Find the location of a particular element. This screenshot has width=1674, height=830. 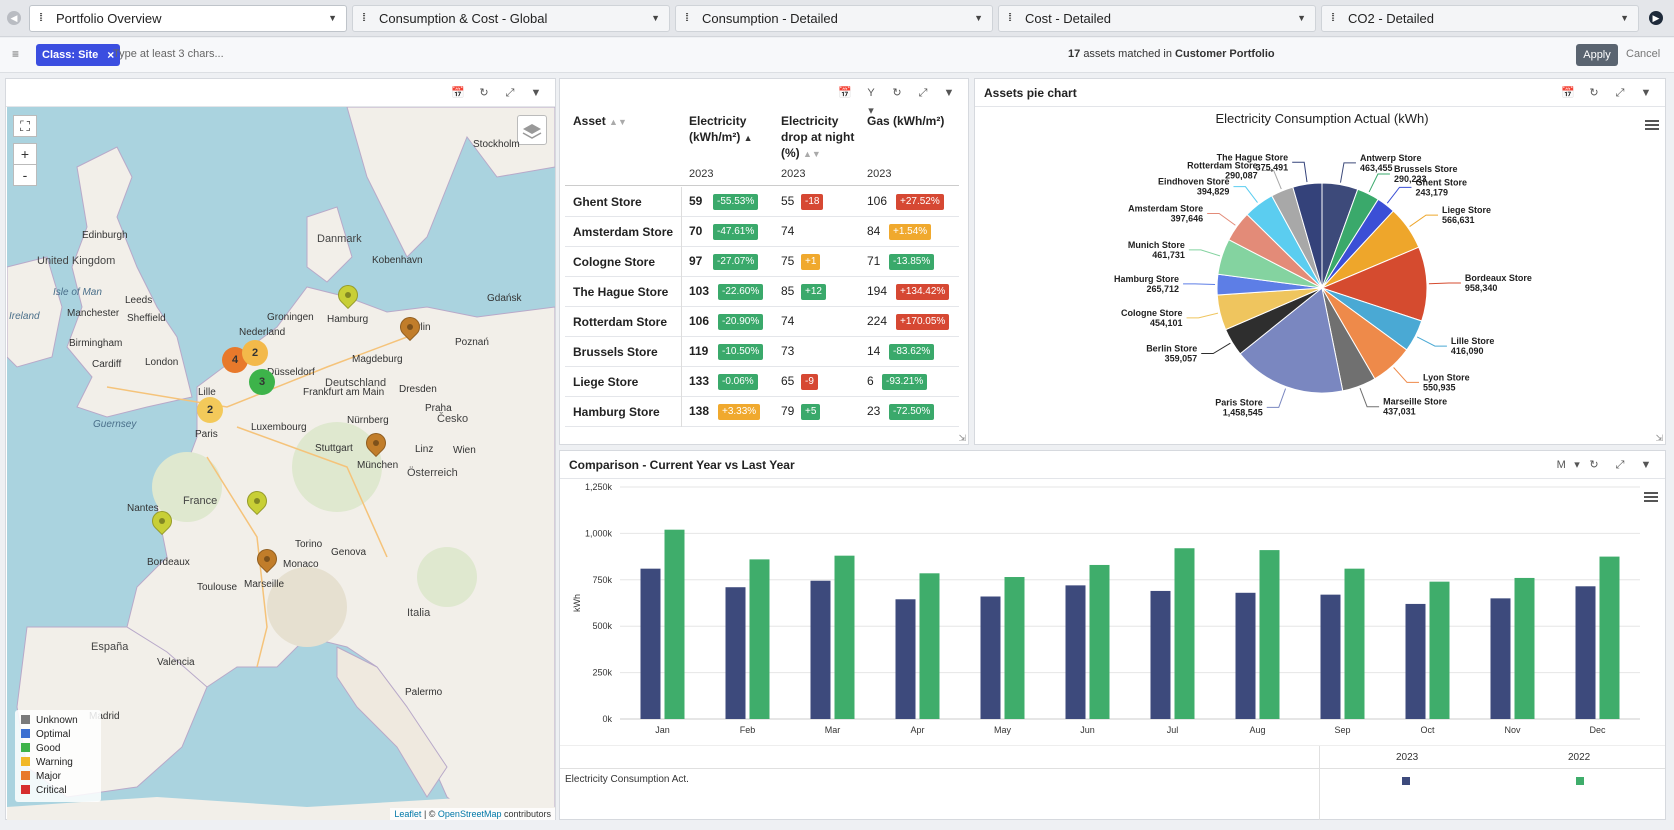

zoom-out-button: - is located at coordinates (25, 175).